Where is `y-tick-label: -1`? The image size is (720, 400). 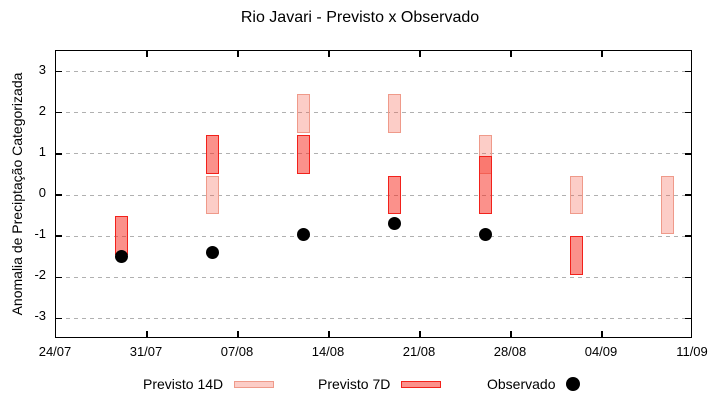 y-tick-label: -1 is located at coordinates (40, 234).